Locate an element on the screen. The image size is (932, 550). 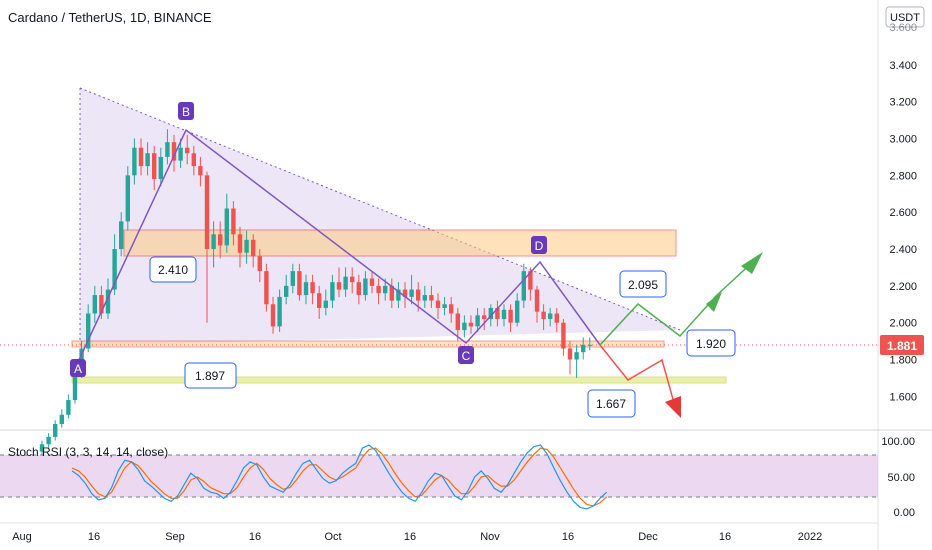
point-c-label: C is located at coordinates (466, 356).